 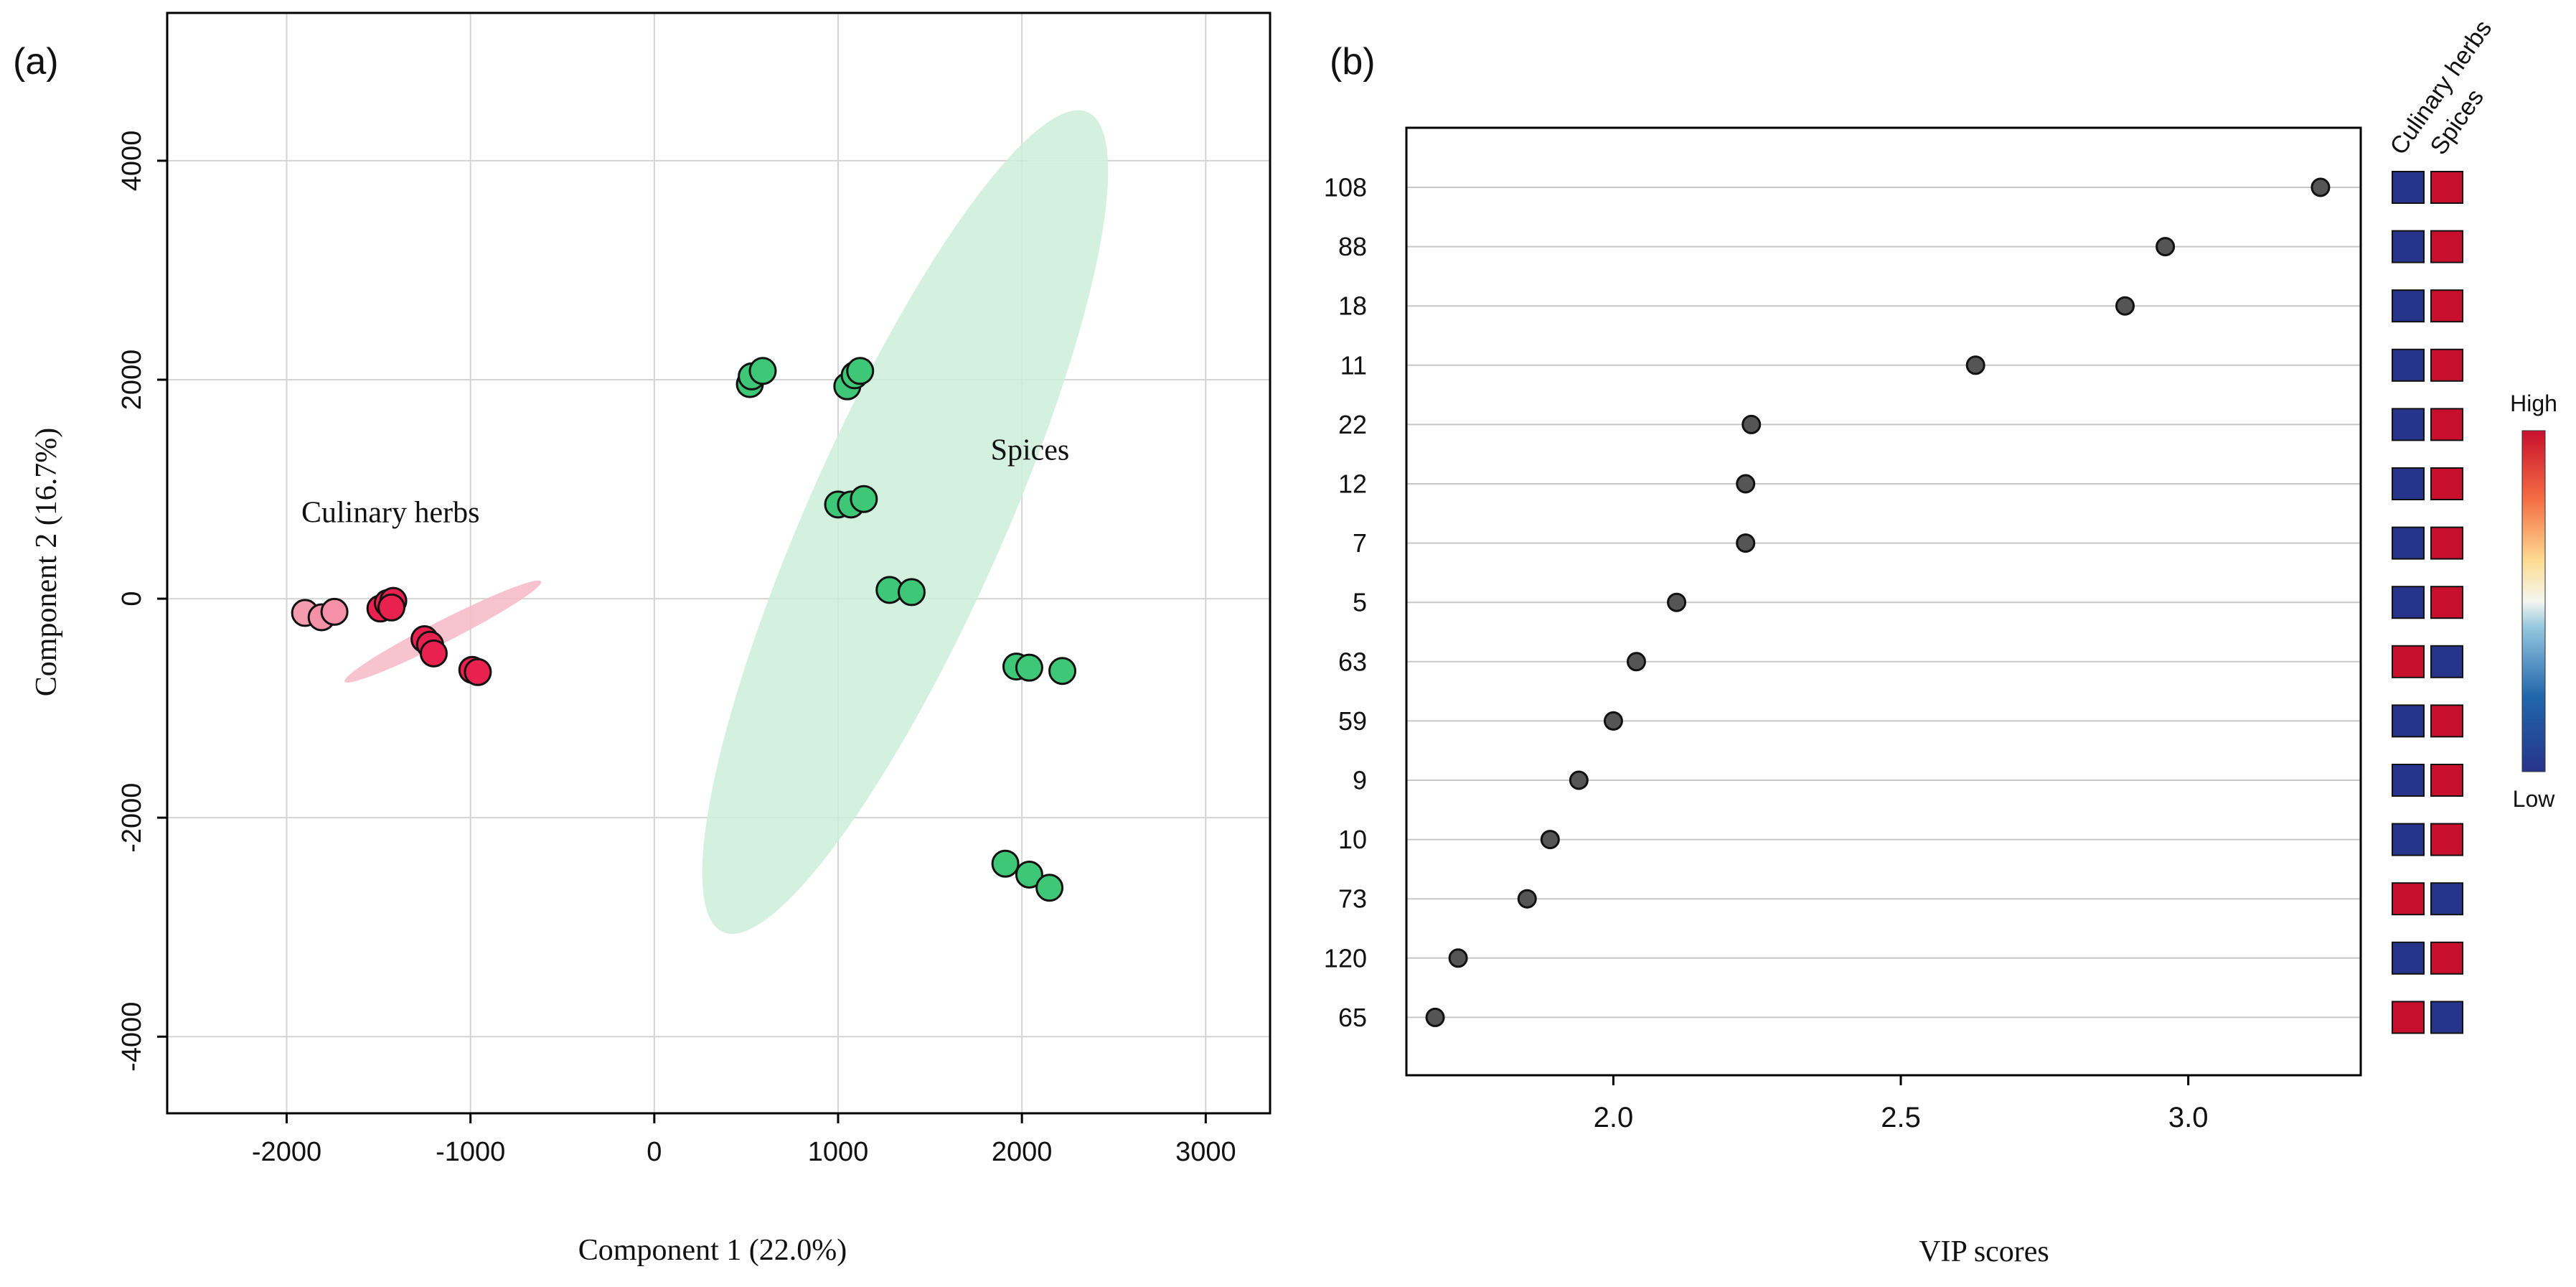 I want to click on x-tick-label: 0, so click(x=654, y=1152).